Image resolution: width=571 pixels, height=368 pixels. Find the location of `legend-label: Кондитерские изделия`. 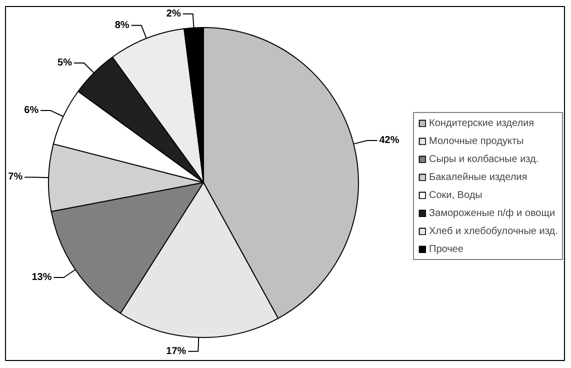

legend-label: Кондитерские изделия is located at coordinates (481, 123).